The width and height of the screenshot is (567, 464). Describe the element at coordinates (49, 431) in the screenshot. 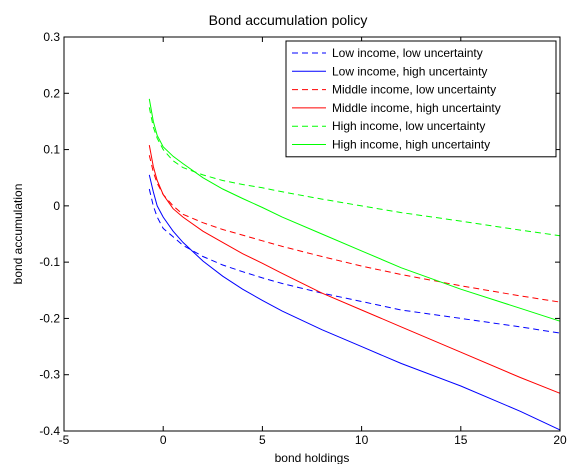

I see `y-tick-label: -0.4` at that location.